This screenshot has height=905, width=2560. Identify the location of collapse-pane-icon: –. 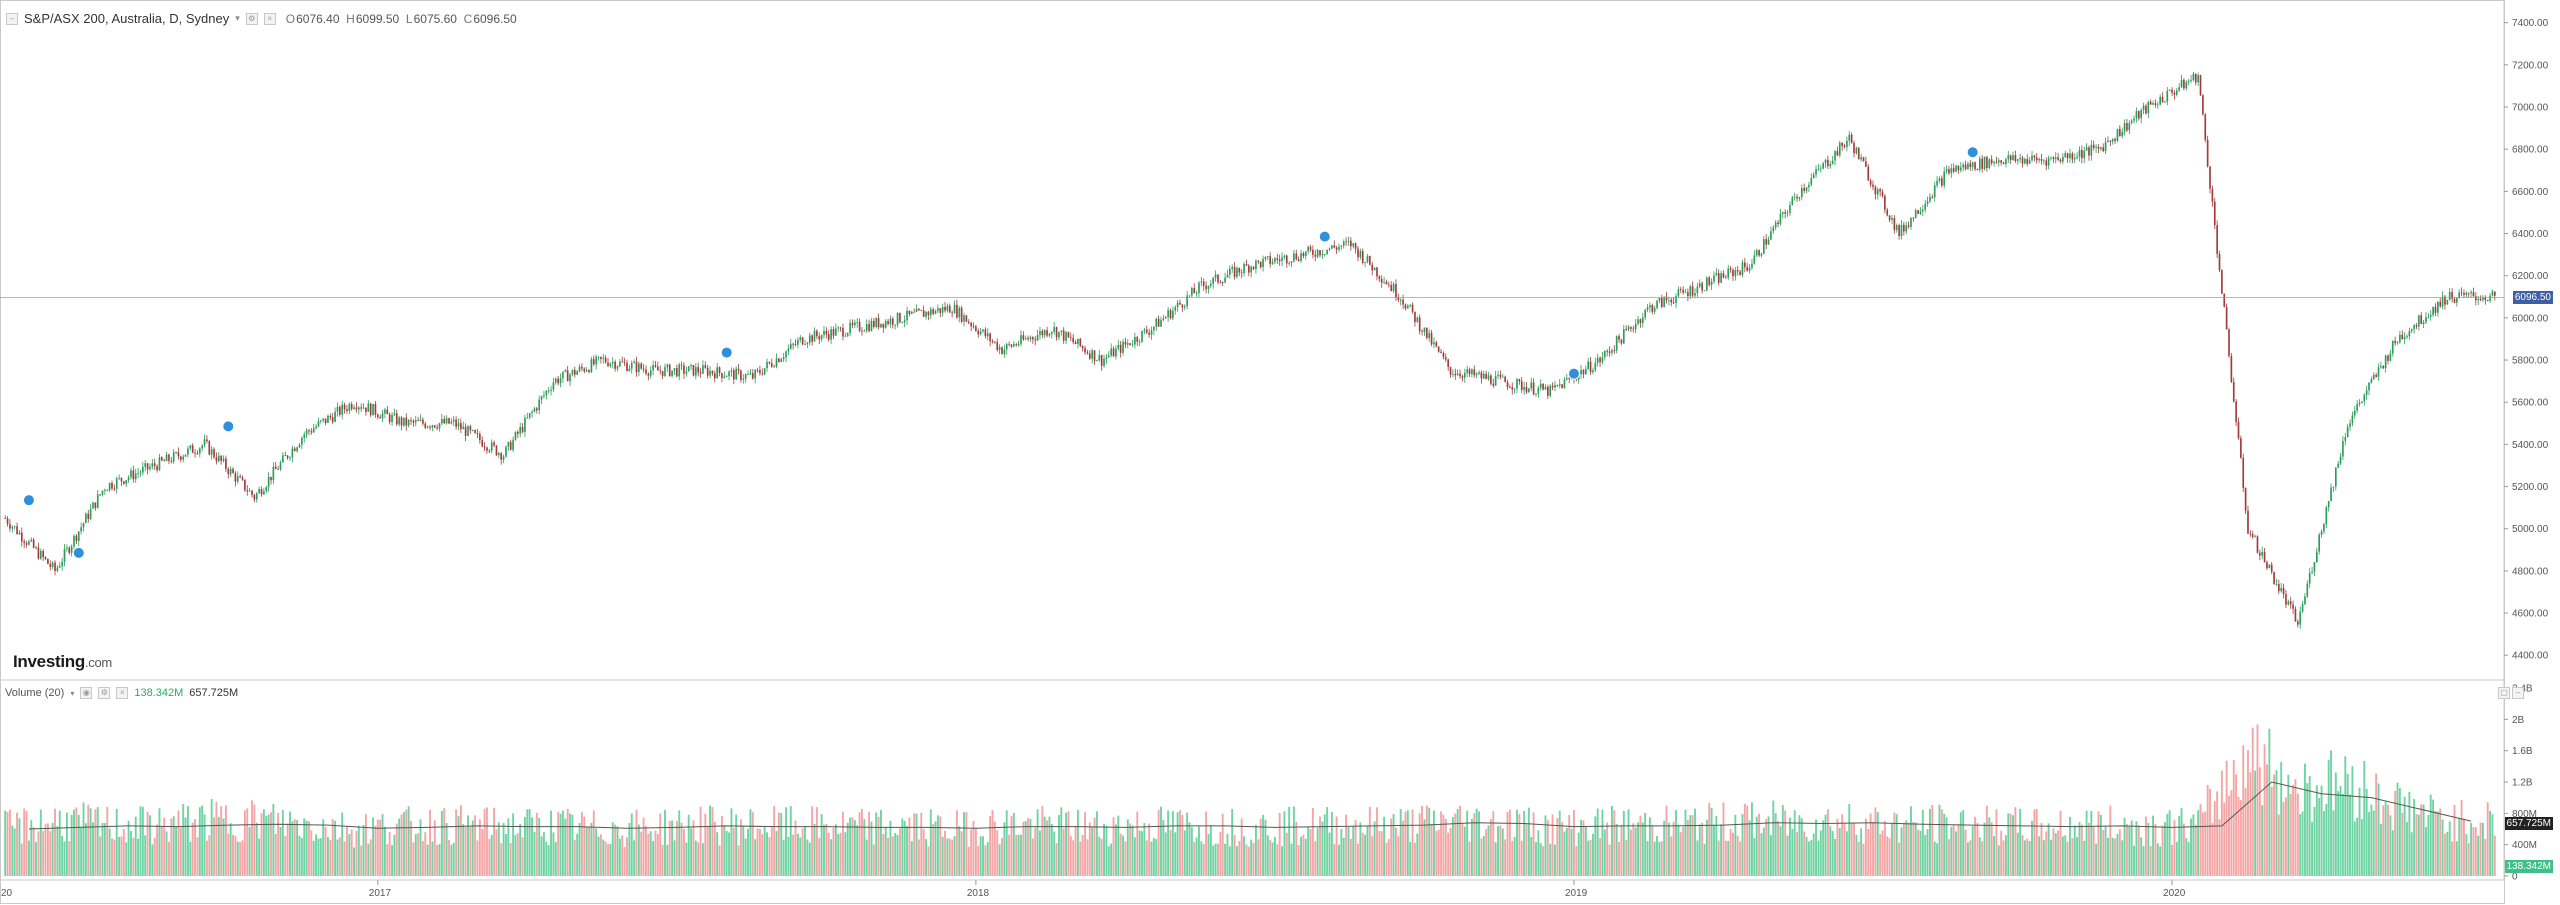
(2518, 693).